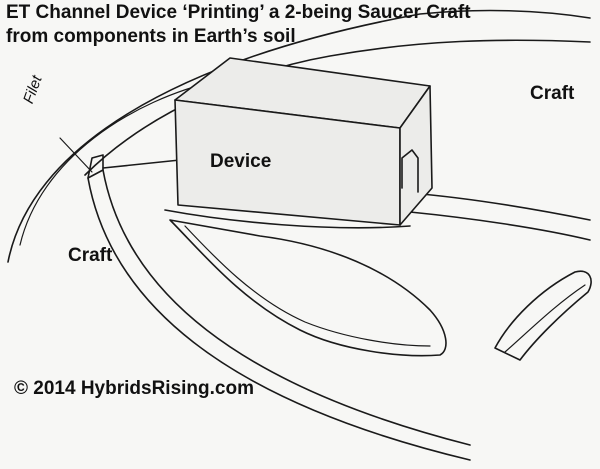  Describe the element at coordinates (241, 161) in the screenshot. I see `device-label: Device` at that location.